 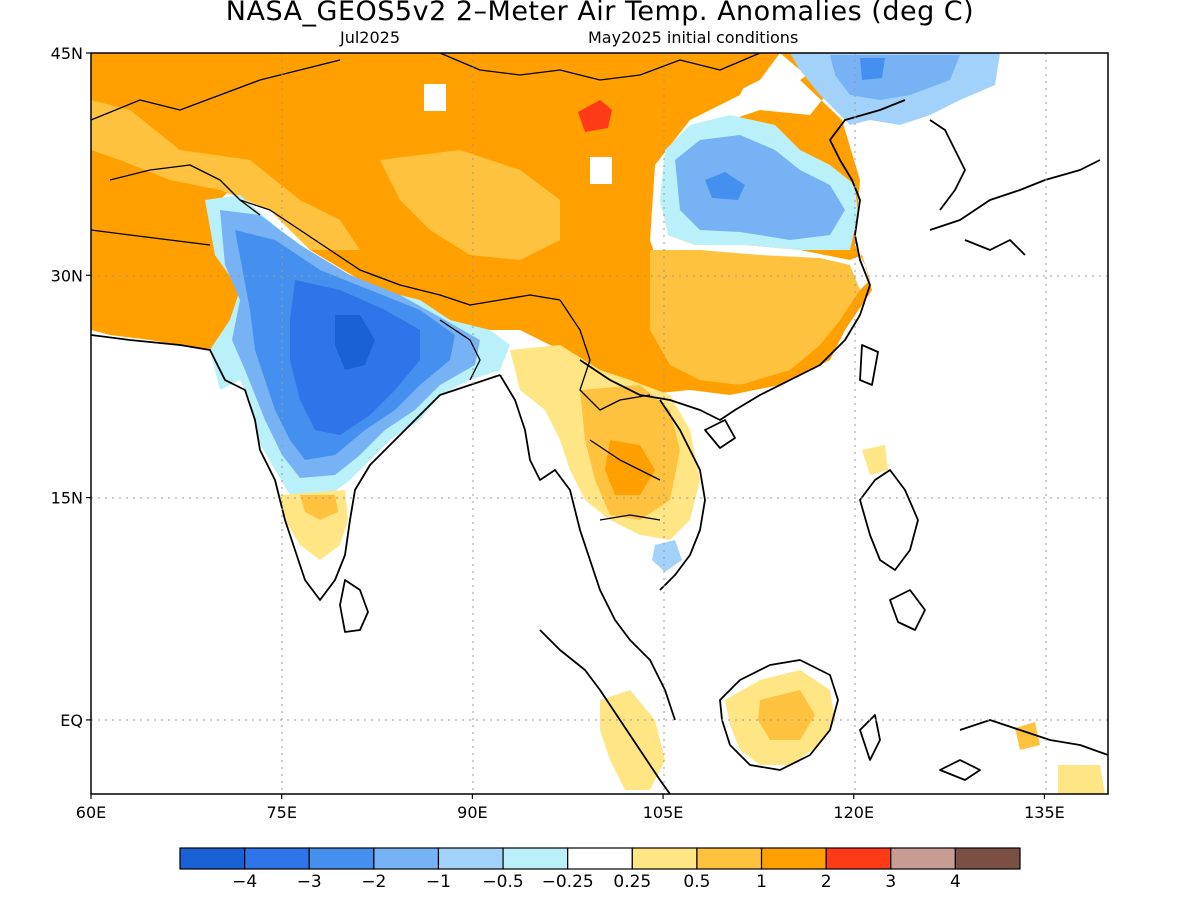 I want to click on forecast-month: Jul2025, so click(x=370, y=37).